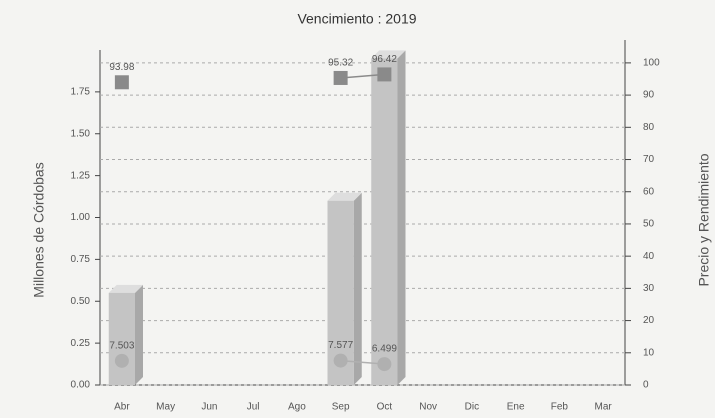  Describe the element at coordinates (81, 175) in the screenshot. I see `y-tick-label: 1.25` at that location.